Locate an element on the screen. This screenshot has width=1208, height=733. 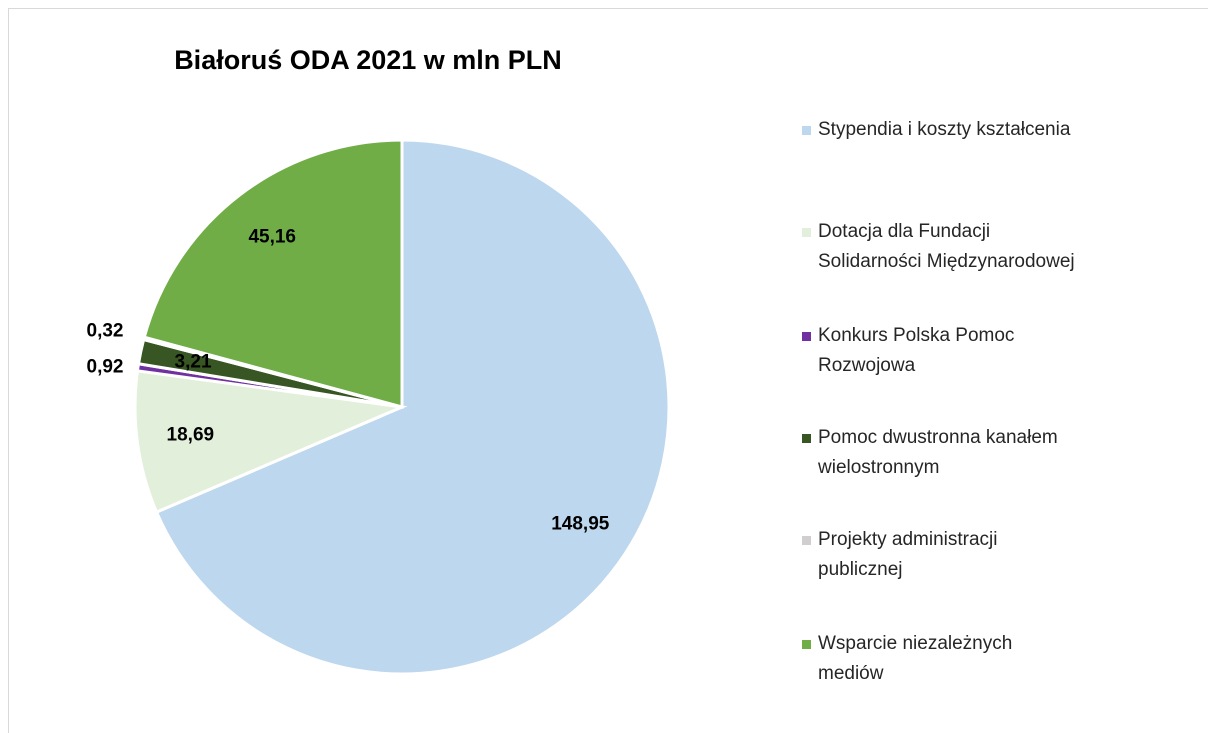
data-label: 0,32 is located at coordinates (105, 330).